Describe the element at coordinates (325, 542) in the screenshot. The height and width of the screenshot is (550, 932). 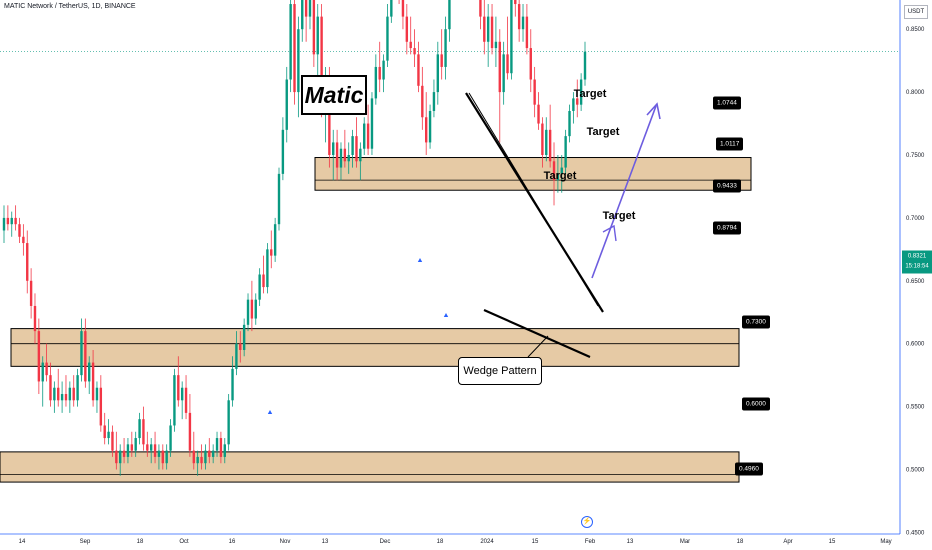
I see `x-tick-label: 13` at that location.